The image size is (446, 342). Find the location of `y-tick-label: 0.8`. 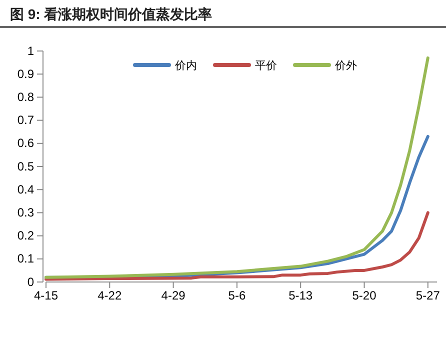

y-tick-label: 0.8 is located at coordinates (25, 97).